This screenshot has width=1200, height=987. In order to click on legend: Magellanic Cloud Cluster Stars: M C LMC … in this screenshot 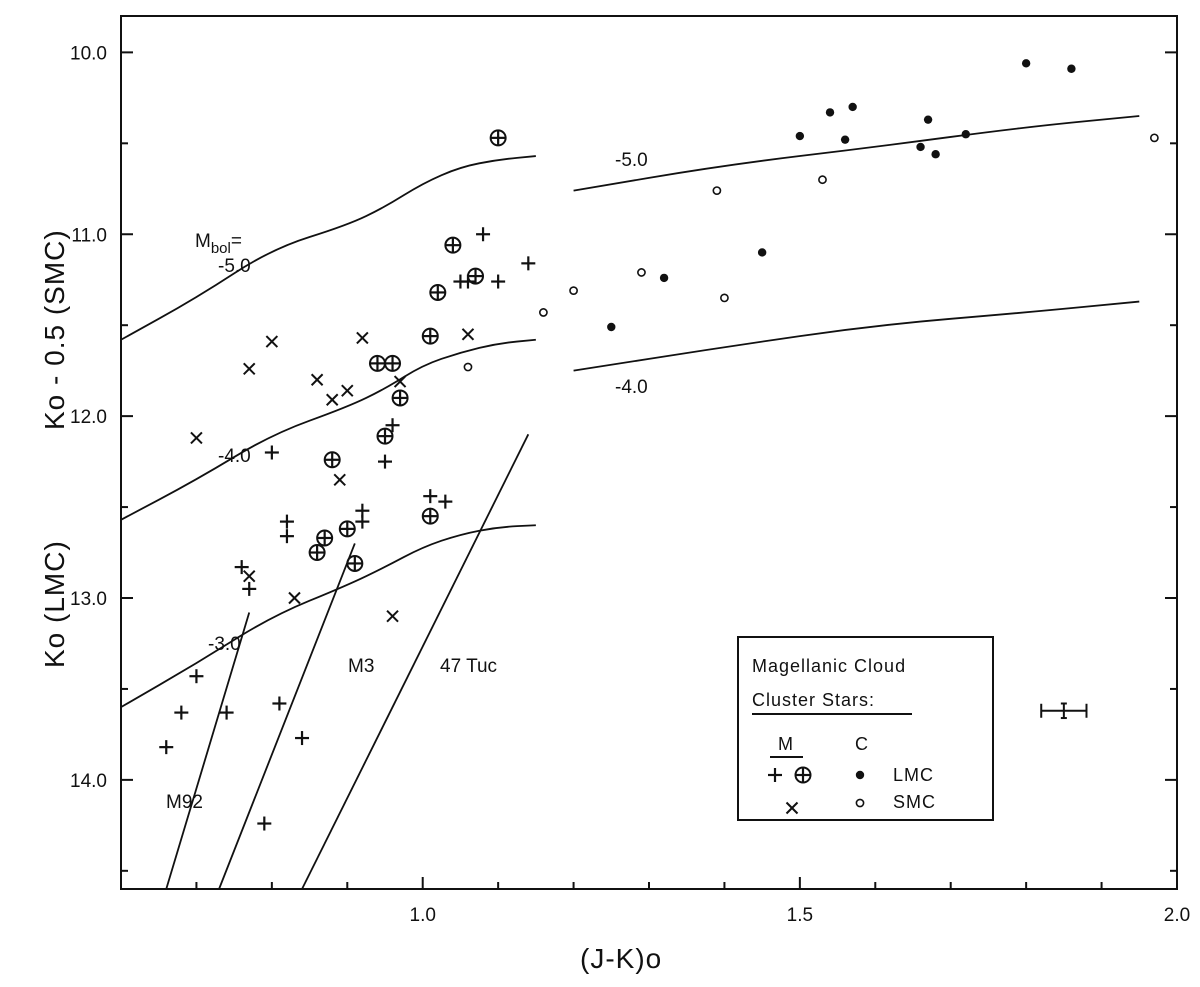, I will do `click(865, 728)`.